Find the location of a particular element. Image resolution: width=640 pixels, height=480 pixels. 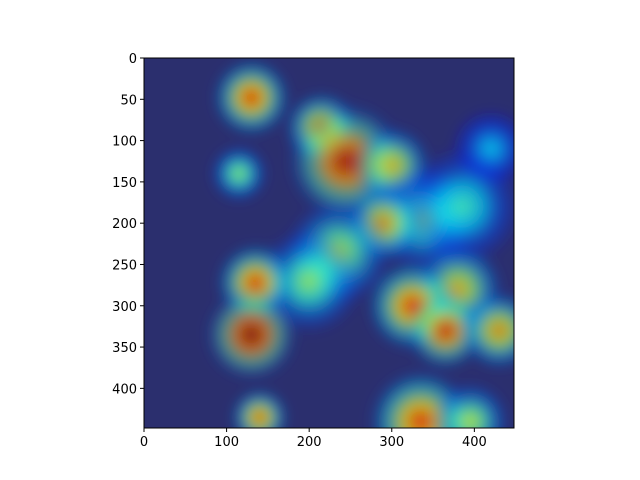

y-tick-label: 0 is located at coordinates (133, 59).